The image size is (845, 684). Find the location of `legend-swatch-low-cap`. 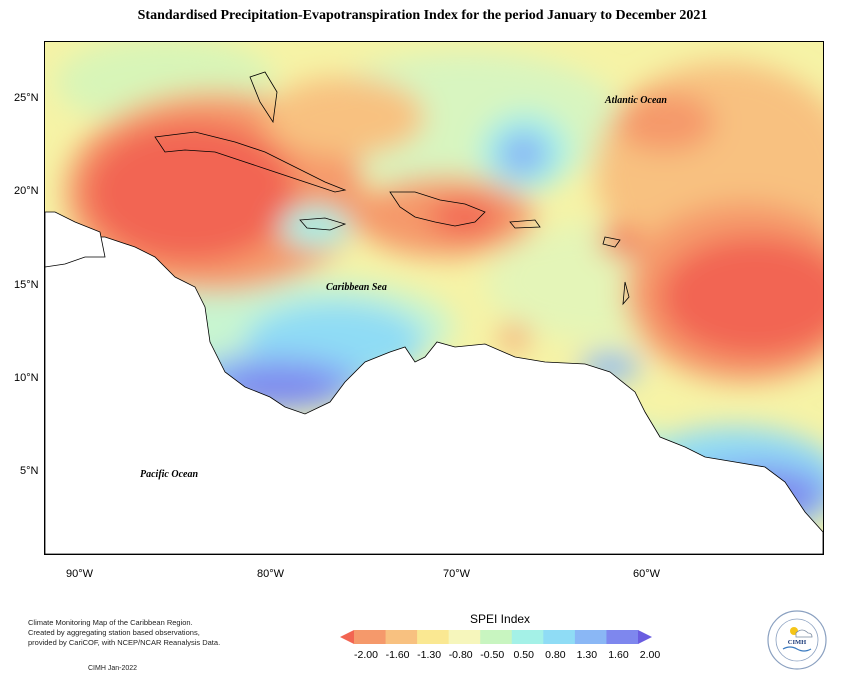

legend-swatch-low-cap is located at coordinates (347, 637).